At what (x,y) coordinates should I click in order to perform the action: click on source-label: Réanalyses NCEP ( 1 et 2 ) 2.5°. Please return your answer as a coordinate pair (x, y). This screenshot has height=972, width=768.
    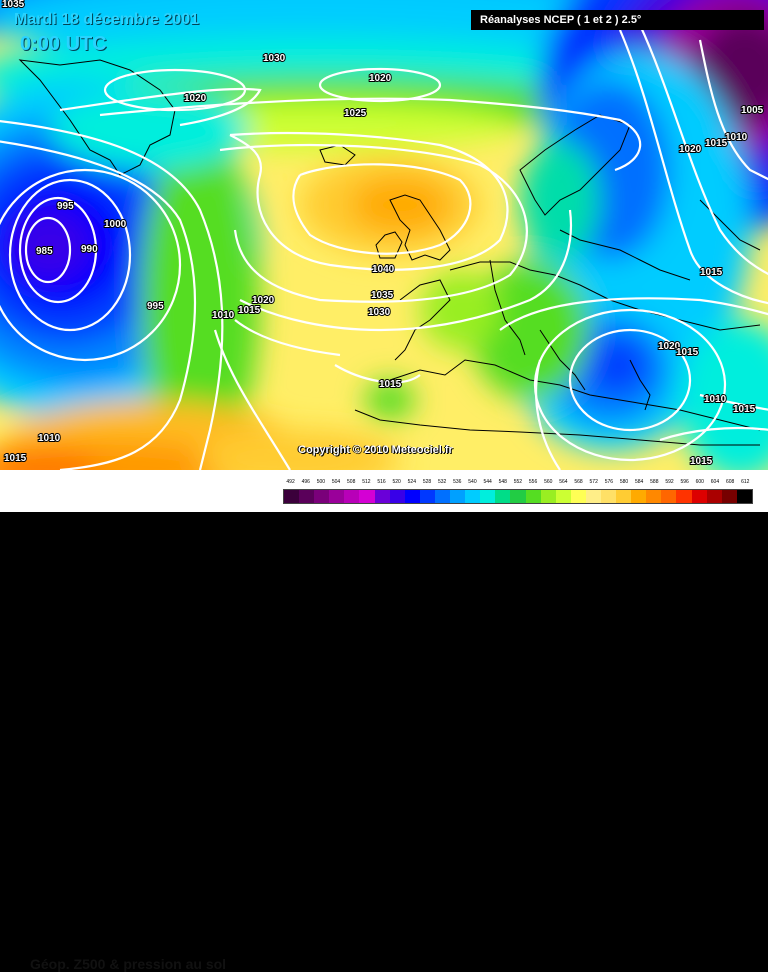
    Looking at the image, I should click on (617, 20).